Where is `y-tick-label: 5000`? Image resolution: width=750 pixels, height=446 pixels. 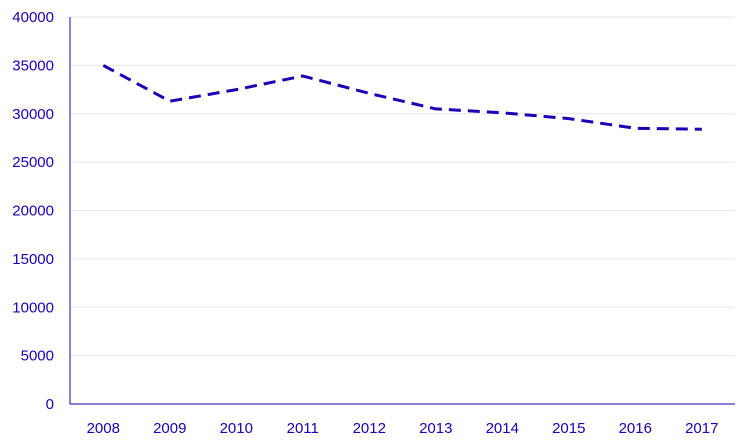
y-tick-label: 5000 is located at coordinates (37, 356).